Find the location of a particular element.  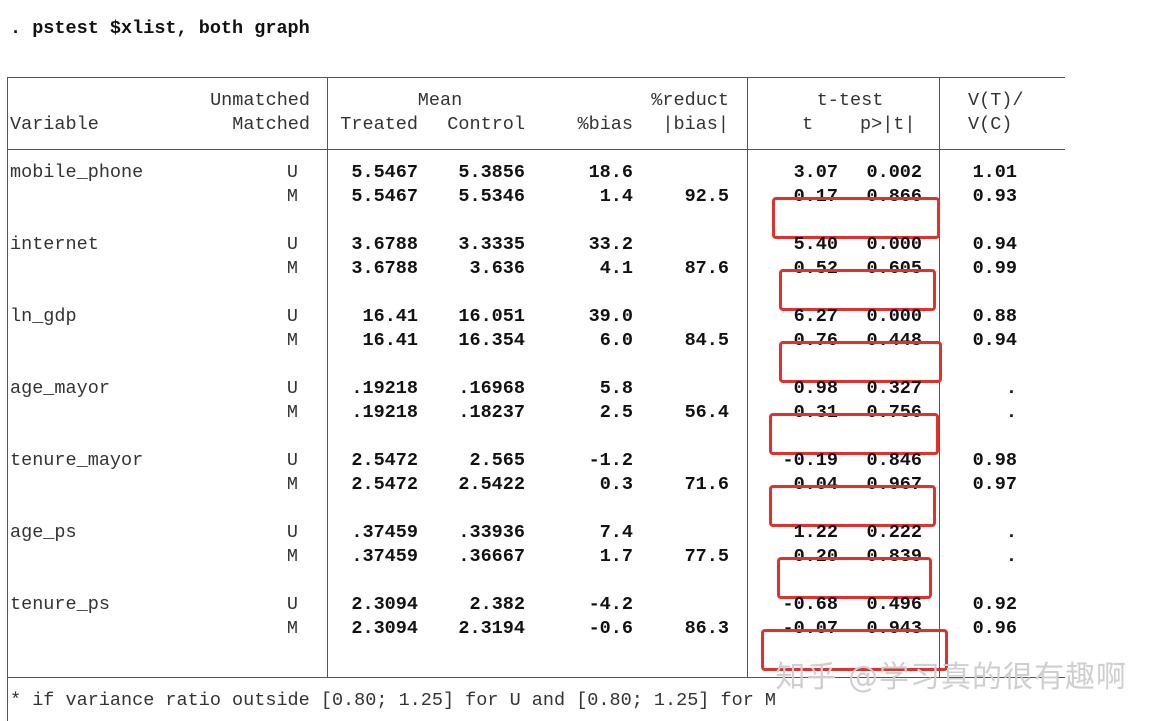

cell-t: 3.07 is located at coordinates (815, 172).